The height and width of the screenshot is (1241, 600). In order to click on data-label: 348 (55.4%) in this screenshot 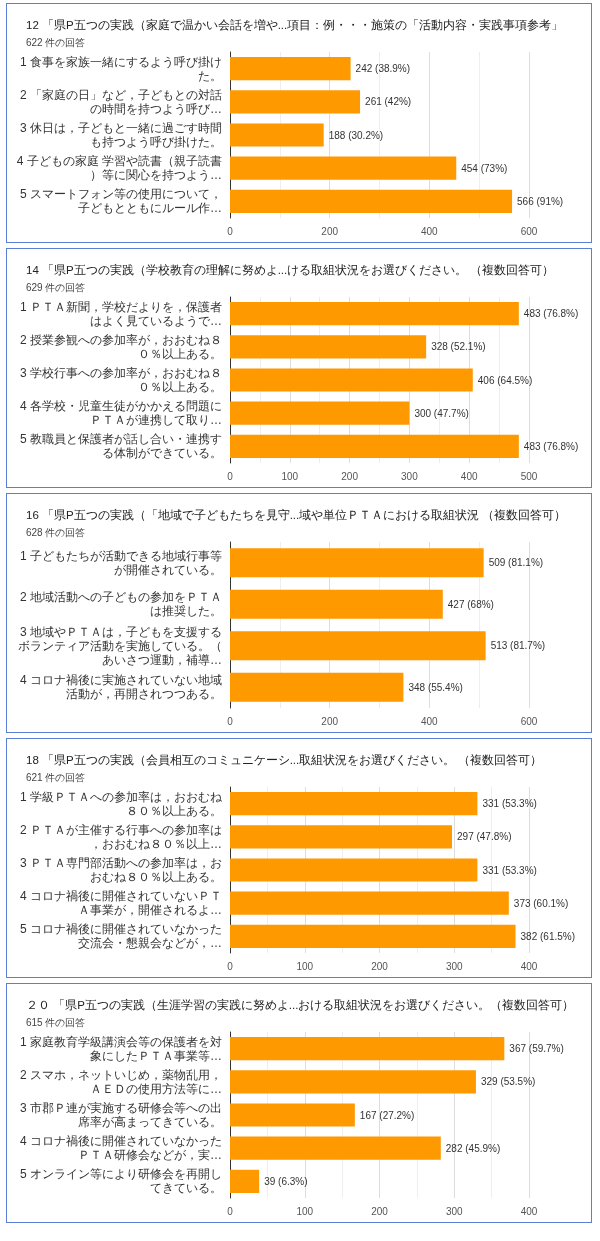, I will do `click(435, 687)`.